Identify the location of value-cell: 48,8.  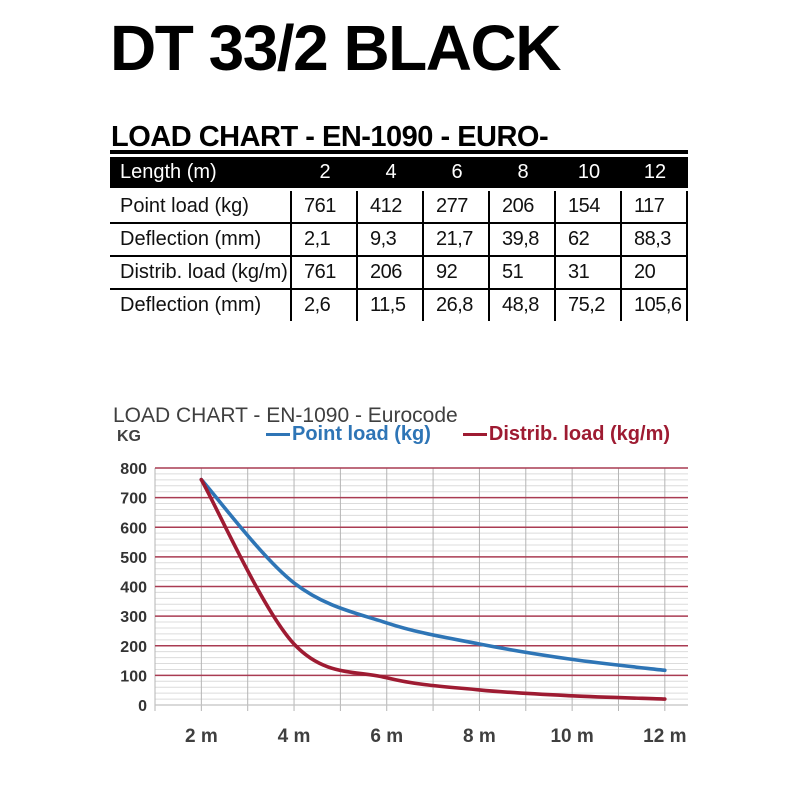
(523, 304).